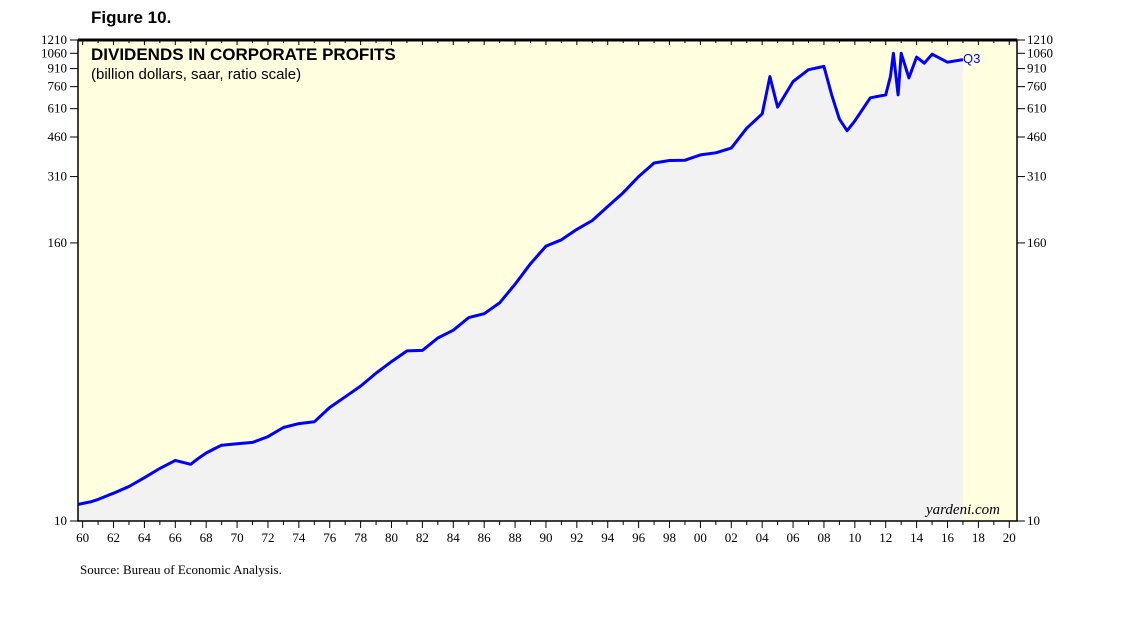 The image size is (1138, 621). What do you see at coordinates (1037, 136) in the screenshot?
I see `right-y-tick-label-460: 460` at bounding box center [1037, 136].